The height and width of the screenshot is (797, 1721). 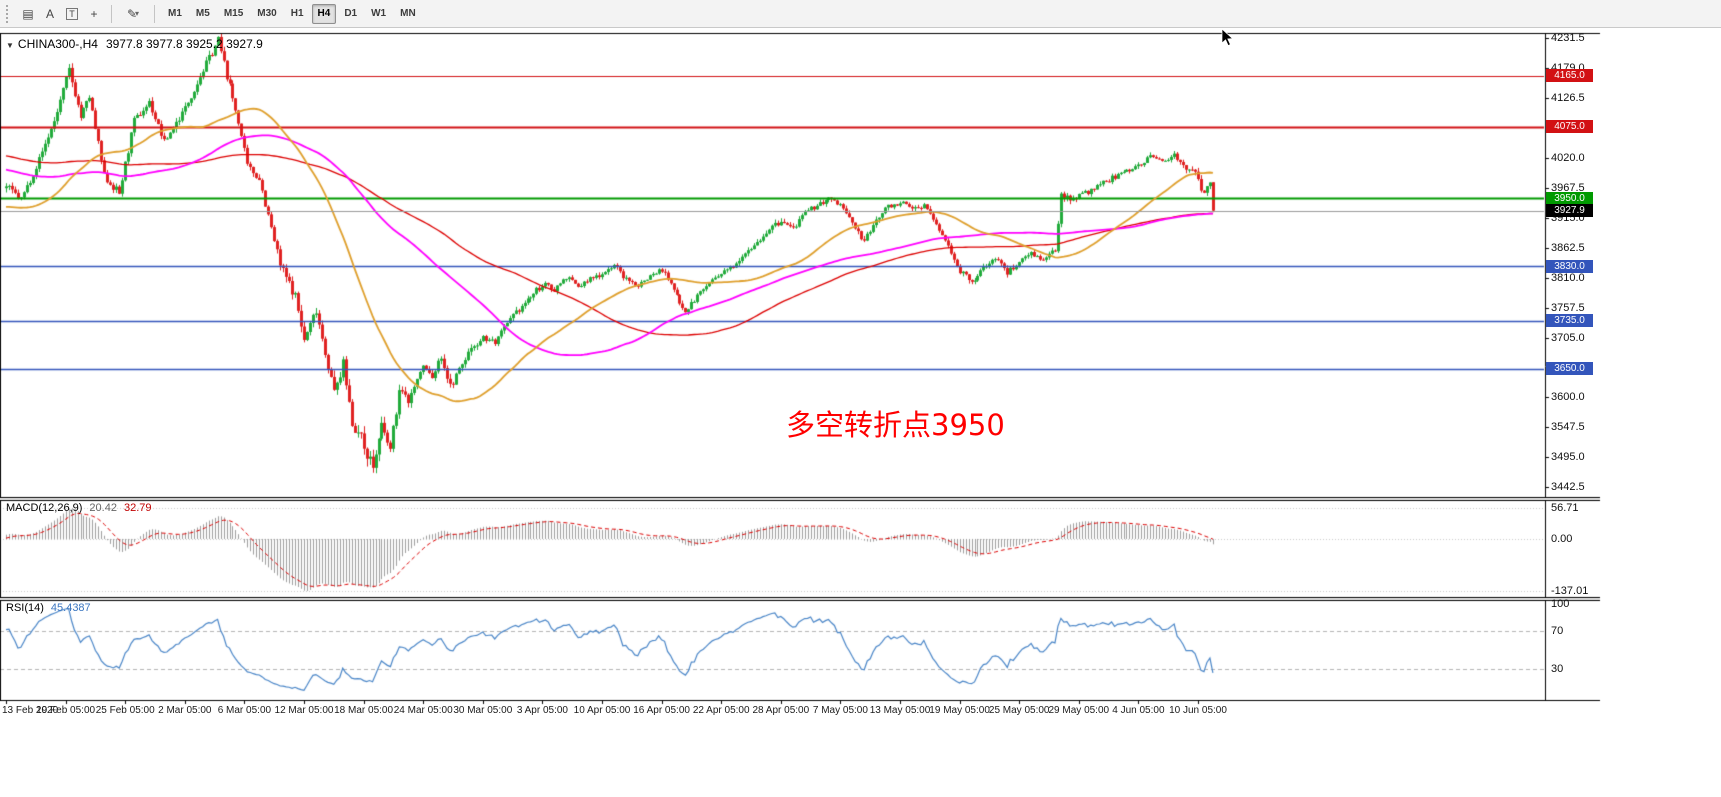 I want to click on chart-ohlc-values: 3977.8 3977.8 3925.2 3927.9, so click(x=184, y=44).